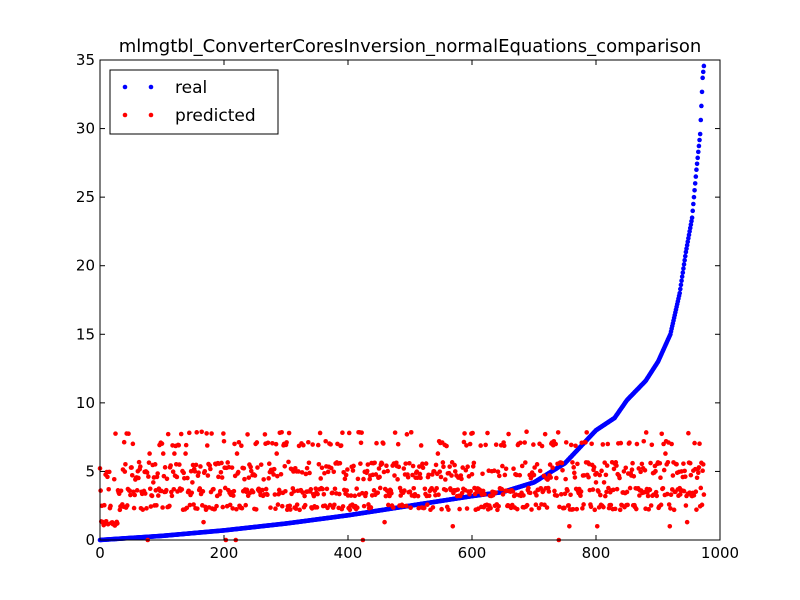 This screenshot has width=800, height=600. Describe the element at coordinates (224, 553) in the screenshot. I see `x-tick-label: 200` at that location.